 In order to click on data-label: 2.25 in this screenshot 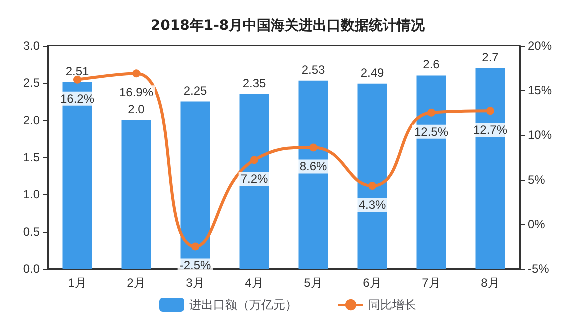, I will do `click(196, 91)`.